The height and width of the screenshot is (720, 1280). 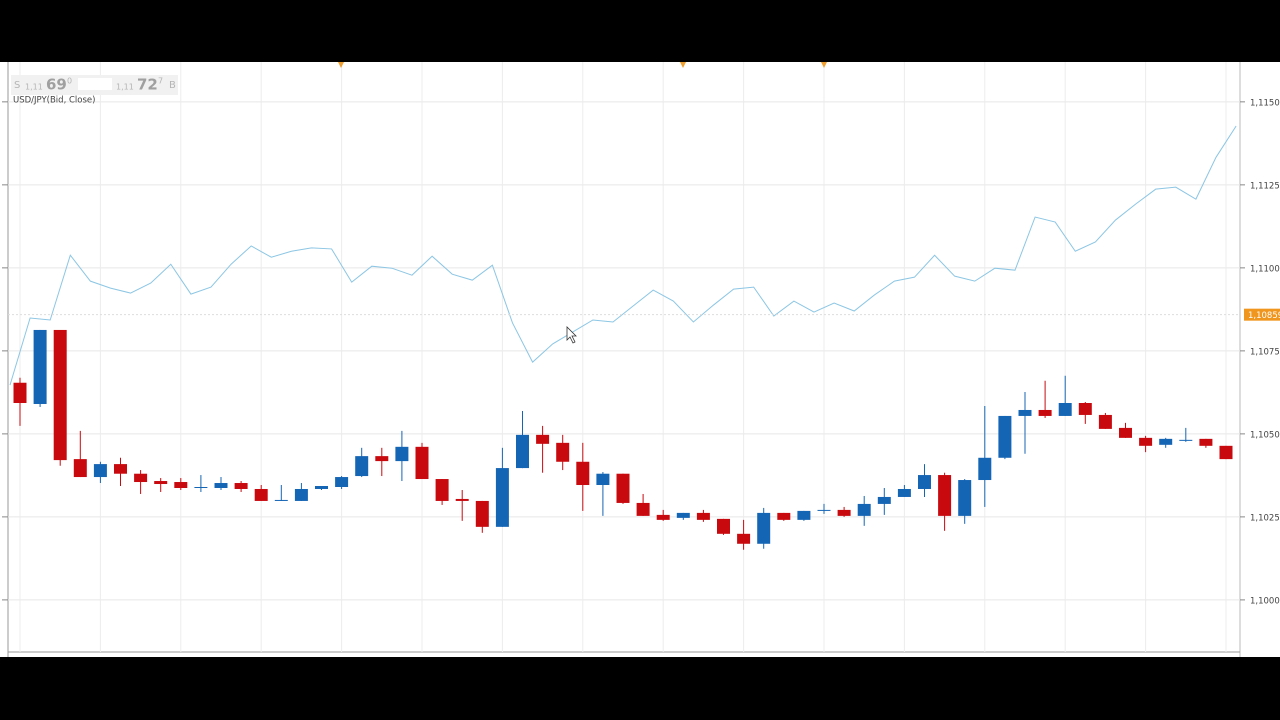 What do you see at coordinates (160, 81) in the screenshot?
I see `buy-pip: 7` at bounding box center [160, 81].